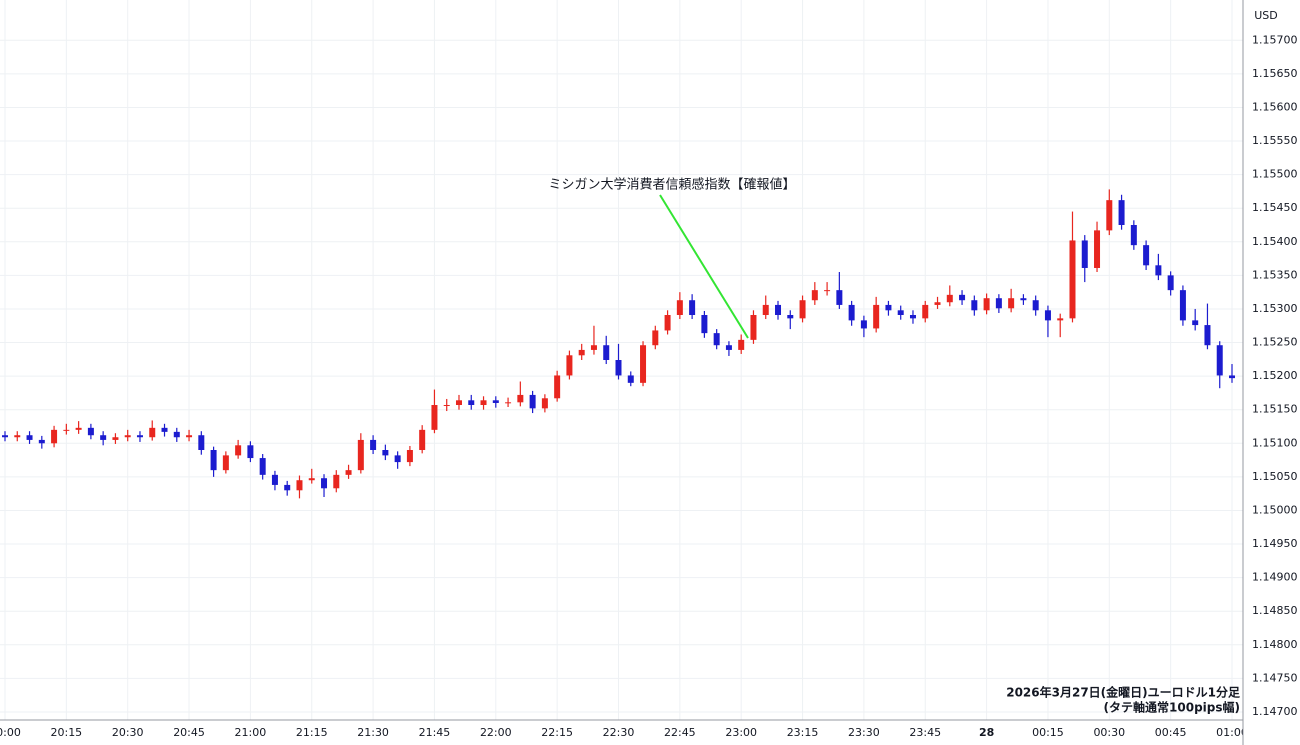  I want to click on y-tick-label: 1.15600, so click(1275, 106).